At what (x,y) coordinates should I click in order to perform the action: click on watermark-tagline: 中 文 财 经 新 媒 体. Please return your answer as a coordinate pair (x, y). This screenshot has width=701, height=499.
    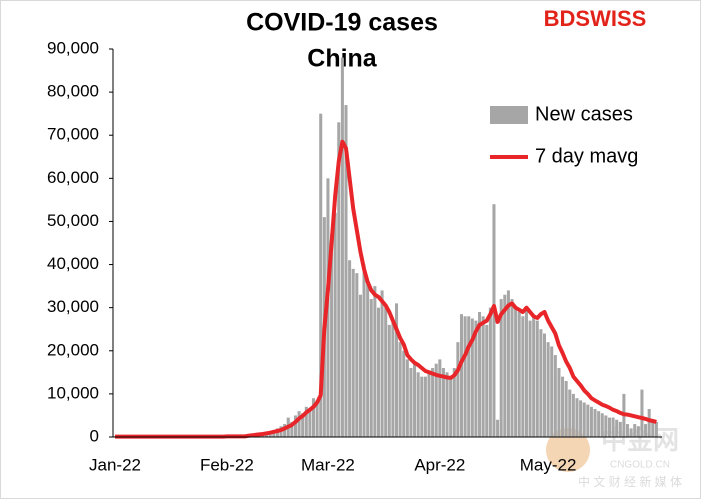
    Looking at the image, I should click on (630, 481).